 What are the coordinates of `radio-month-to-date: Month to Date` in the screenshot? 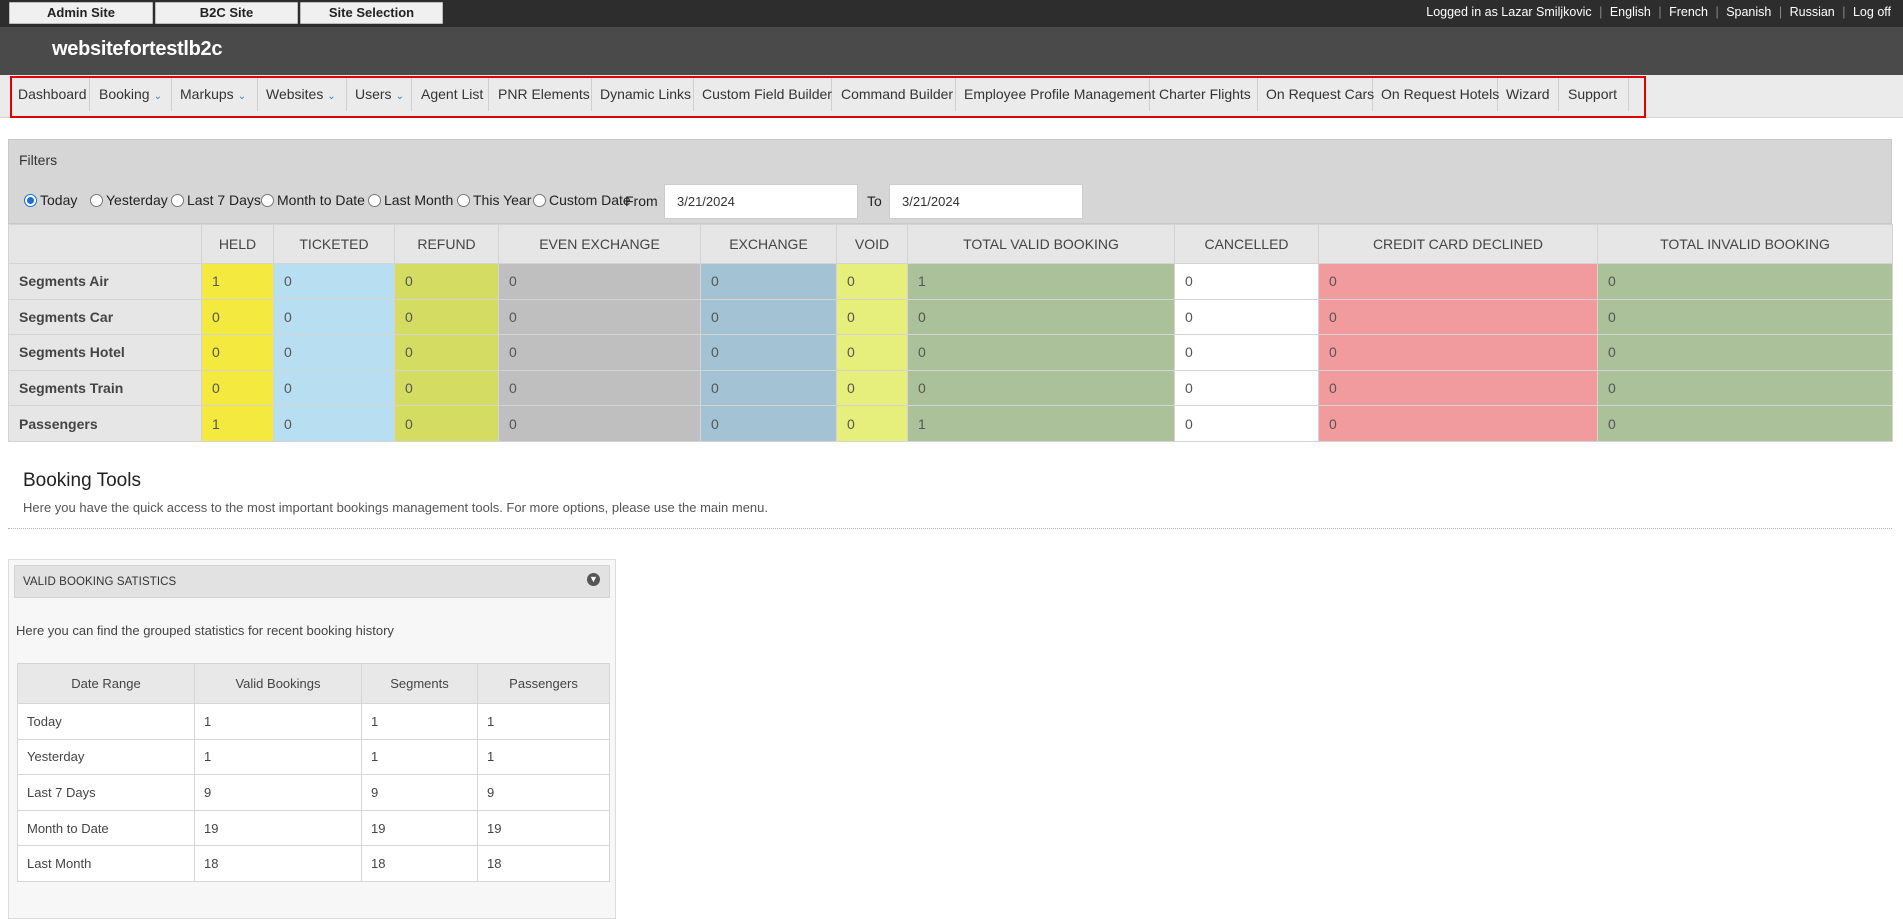 It's located at (313, 200).